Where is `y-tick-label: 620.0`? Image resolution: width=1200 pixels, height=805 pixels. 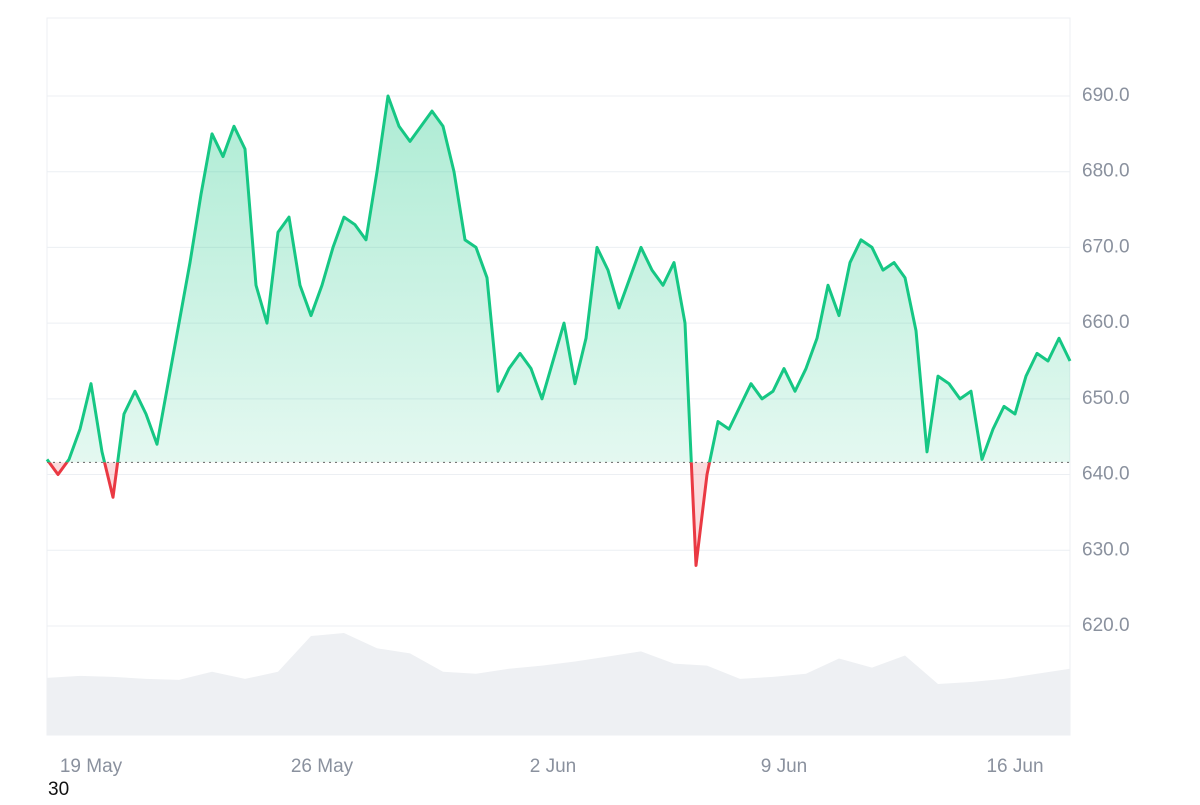 y-tick-label: 620.0 is located at coordinates (1106, 625).